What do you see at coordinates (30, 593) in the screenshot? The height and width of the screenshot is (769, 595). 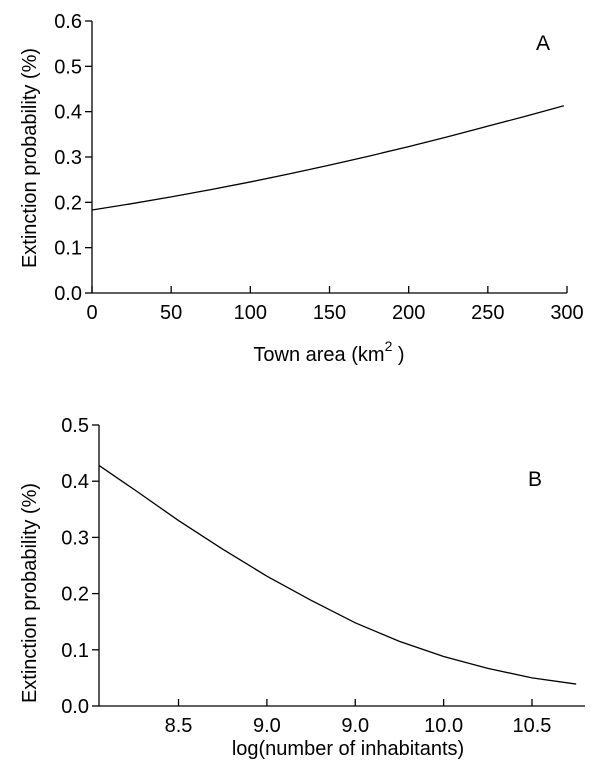 I see `y-axis-title-b: Extinction probability (%)` at bounding box center [30, 593].